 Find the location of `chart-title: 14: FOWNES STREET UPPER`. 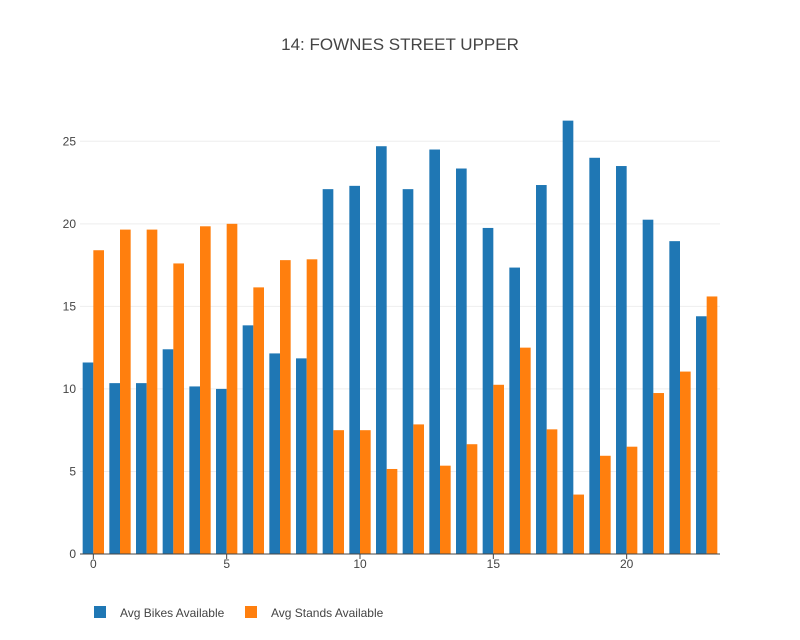

chart-title: 14: FOWNES STREET UPPER is located at coordinates (400, 44).